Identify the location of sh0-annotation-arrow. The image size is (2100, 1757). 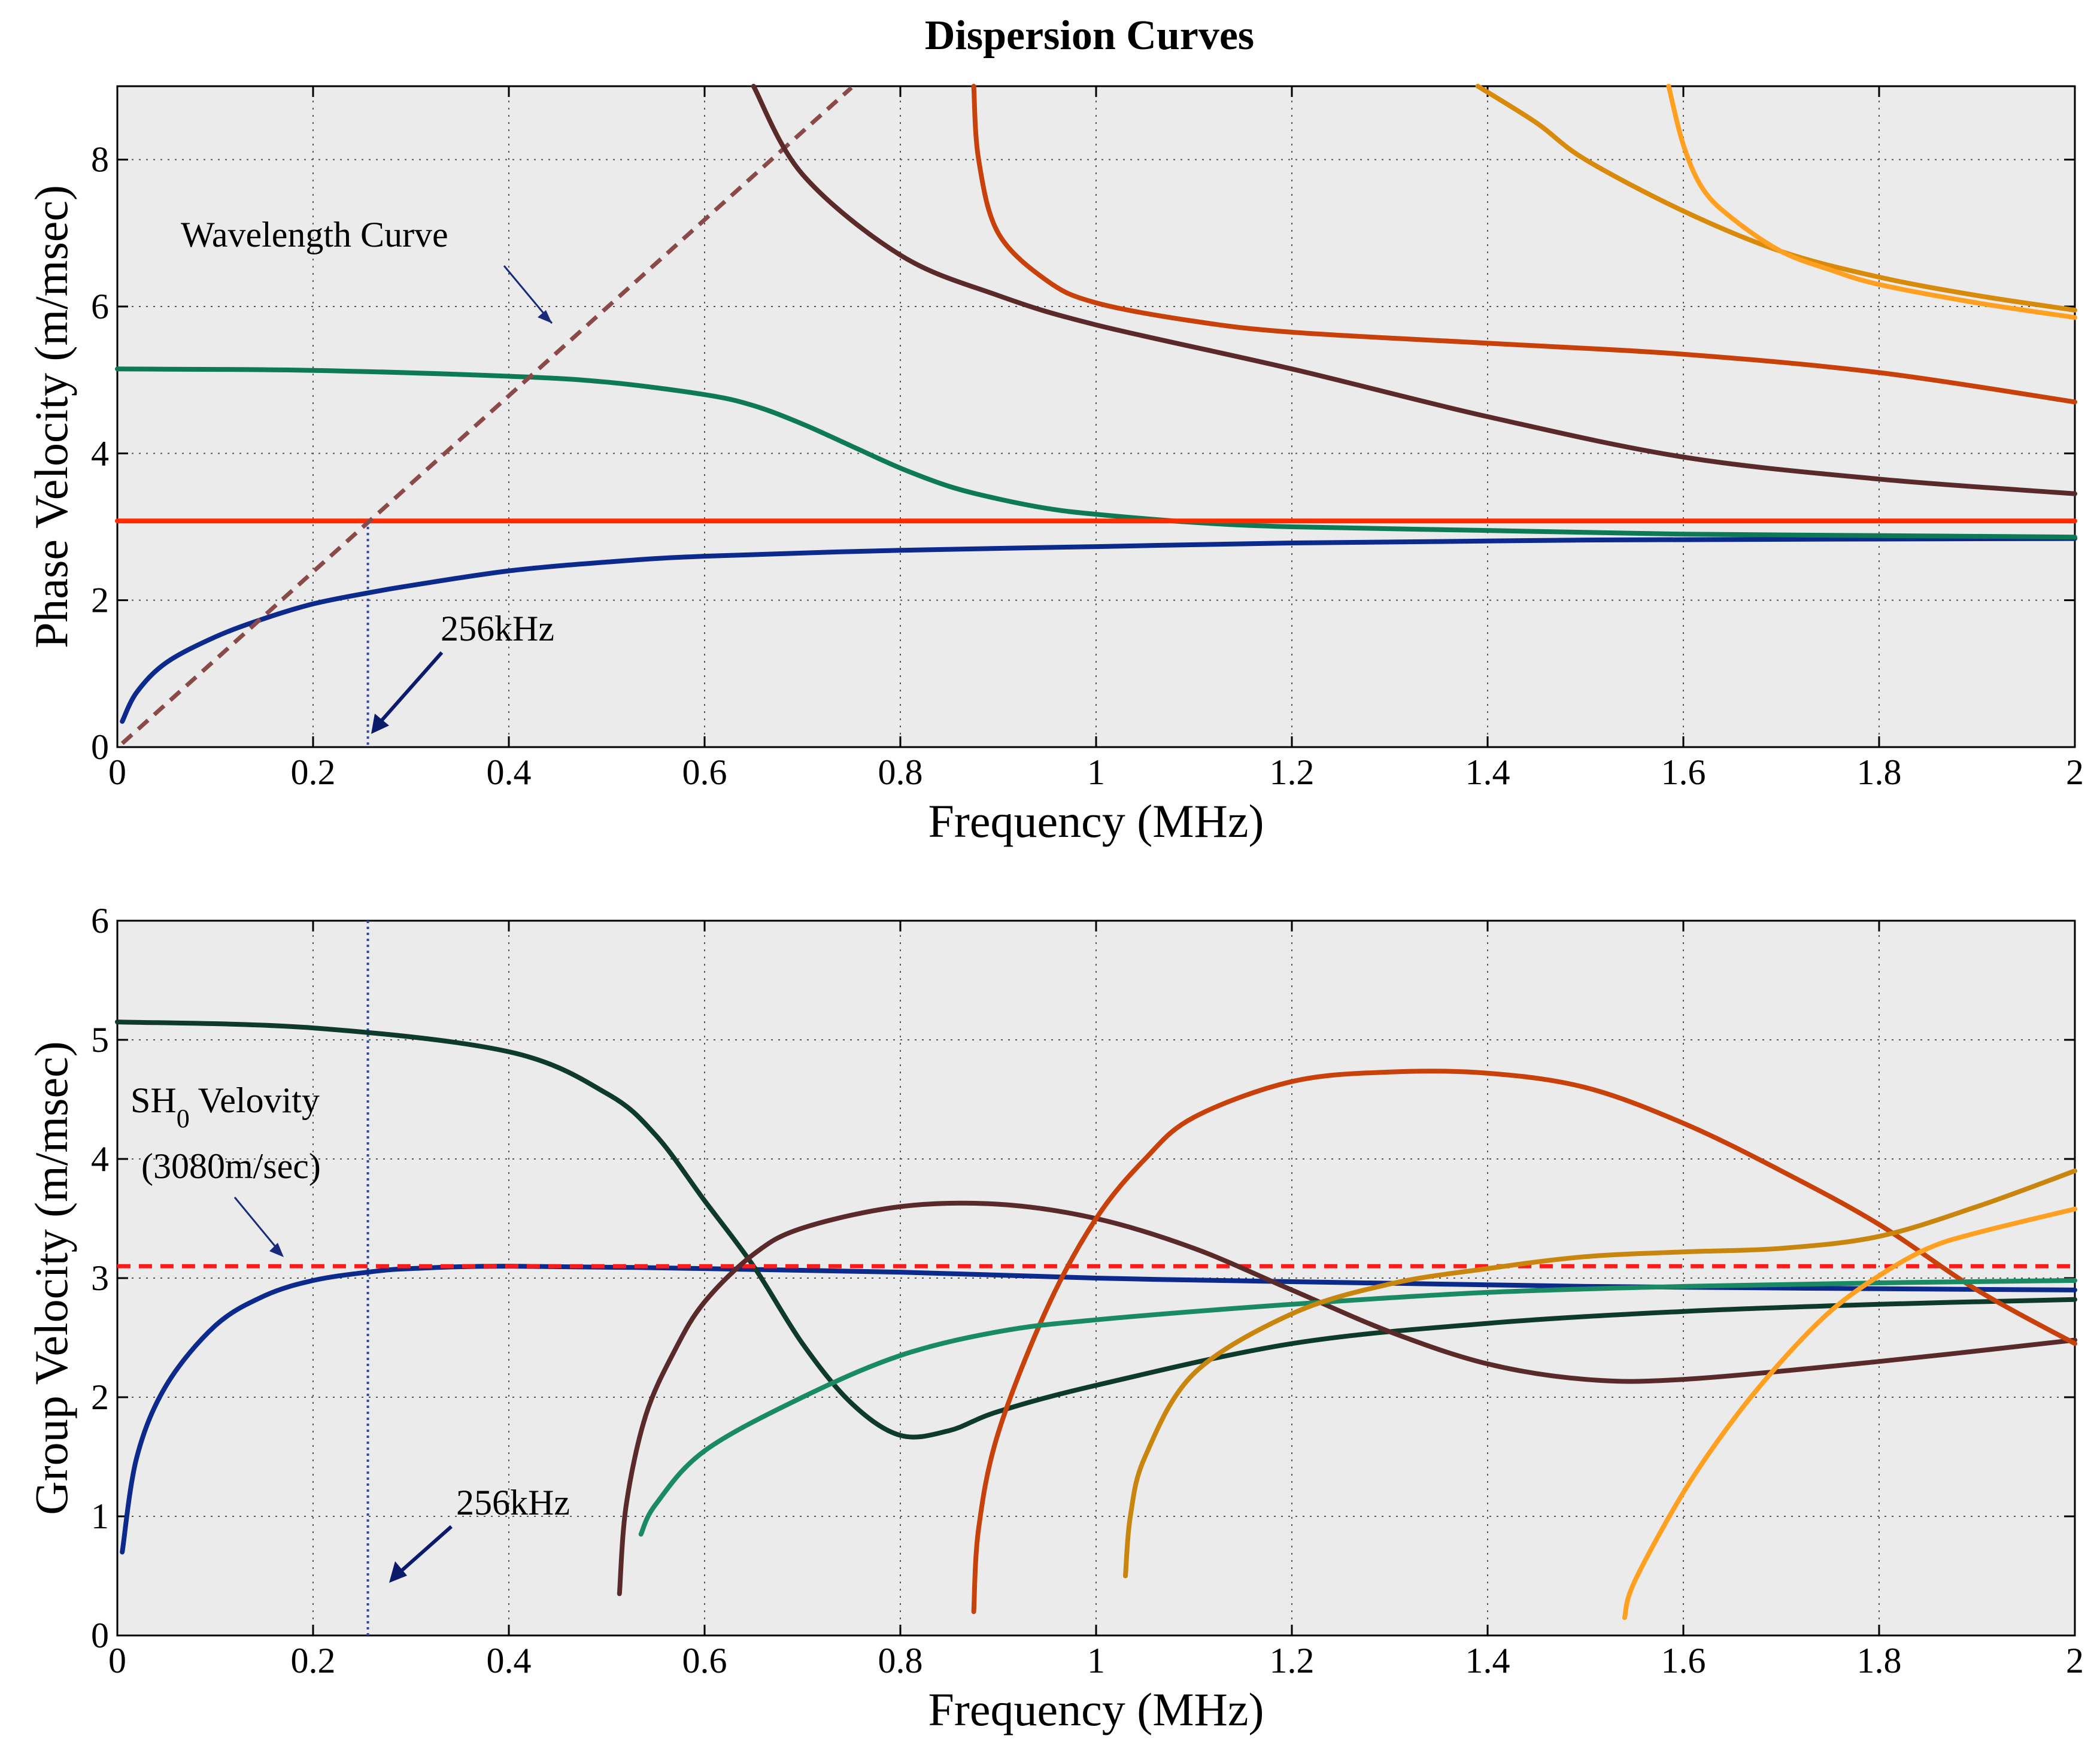
(257, 1225).